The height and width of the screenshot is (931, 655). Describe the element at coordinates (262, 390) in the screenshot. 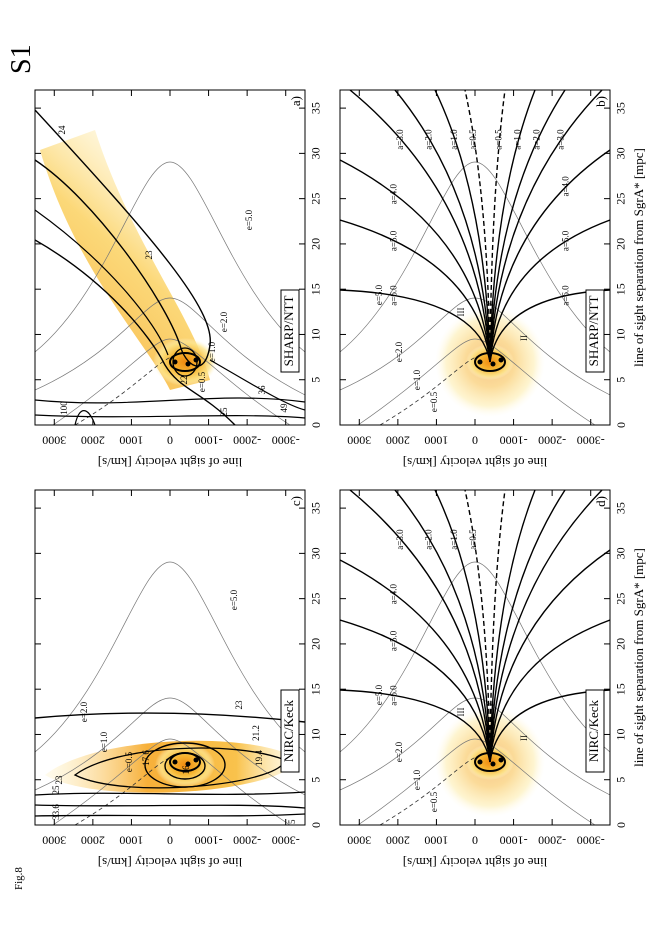

I see `contour-label: 36` at that location.